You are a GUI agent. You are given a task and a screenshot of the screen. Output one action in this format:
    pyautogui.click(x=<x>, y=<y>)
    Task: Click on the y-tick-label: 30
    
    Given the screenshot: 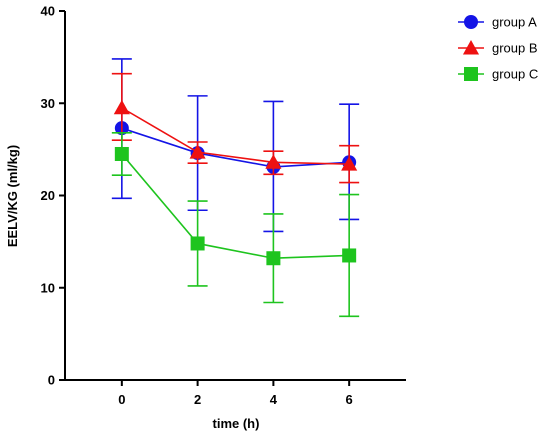 What is the action you would take?
    pyautogui.click(x=48, y=103)
    